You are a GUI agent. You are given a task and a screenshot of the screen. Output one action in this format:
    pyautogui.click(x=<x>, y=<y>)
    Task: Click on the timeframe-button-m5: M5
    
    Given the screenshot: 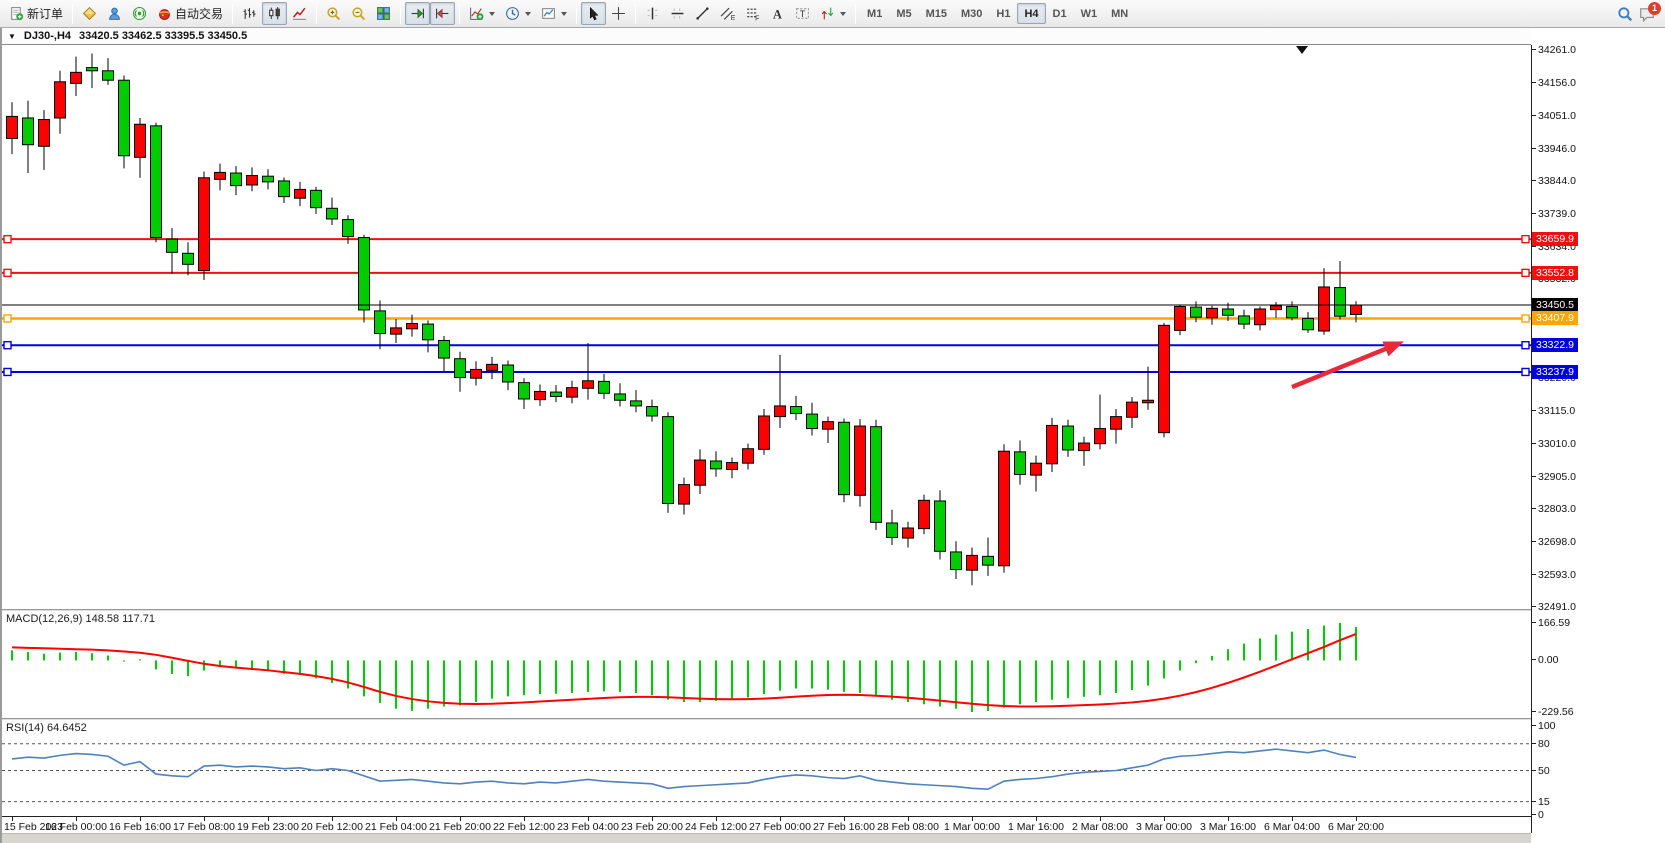 What is the action you would take?
    pyautogui.click(x=904, y=13)
    